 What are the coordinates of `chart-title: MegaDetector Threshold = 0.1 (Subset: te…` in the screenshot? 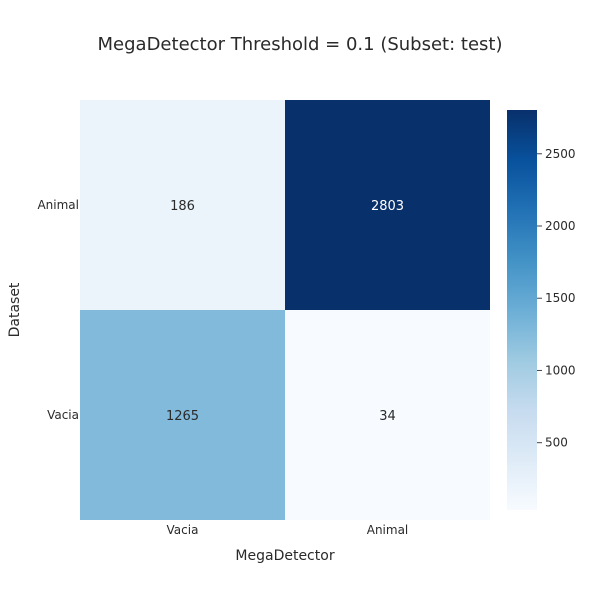 It's located at (300, 44).